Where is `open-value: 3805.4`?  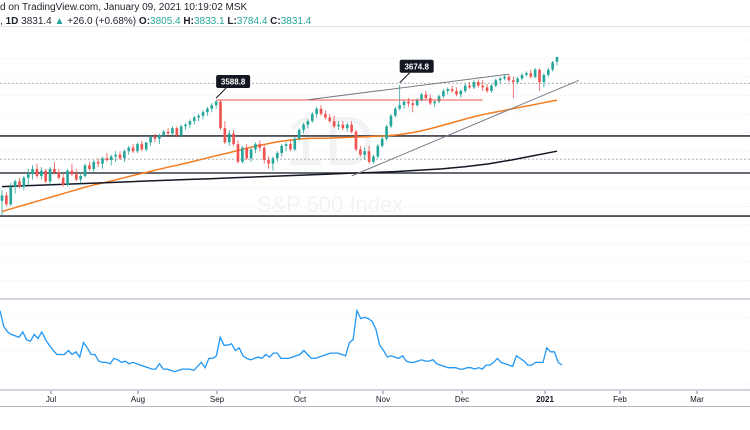 open-value: 3805.4 is located at coordinates (165, 21).